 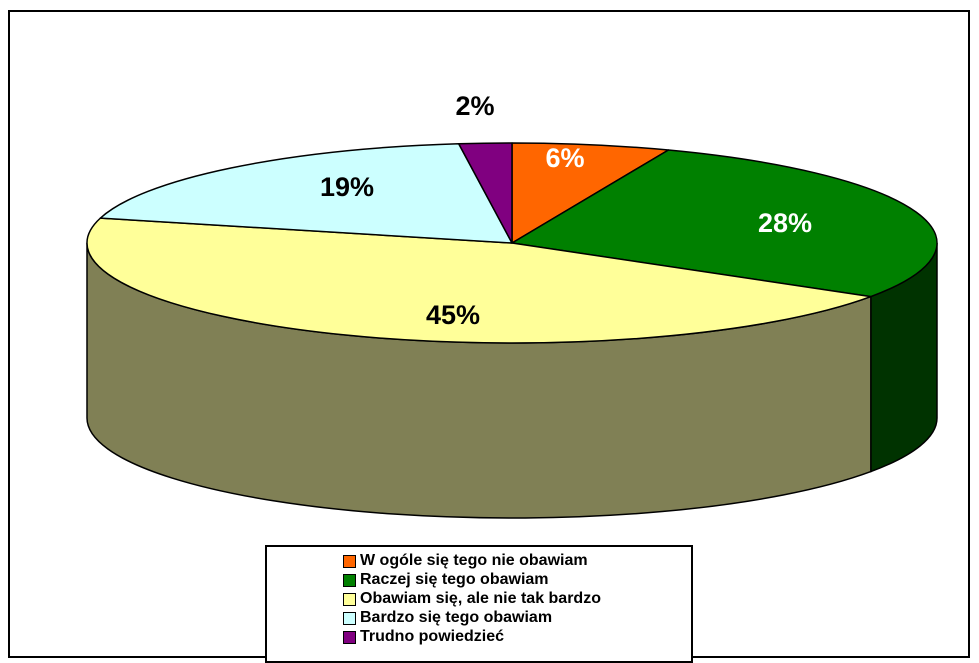 What do you see at coordinates (432, 636) in the screenshot?
I see `legend-label: Trudno powiedzieć` at bounding box center [432, 636].